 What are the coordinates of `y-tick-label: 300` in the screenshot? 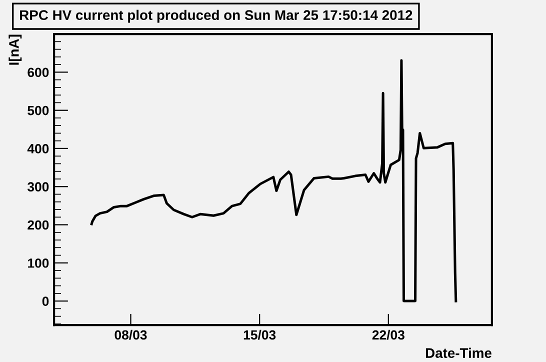 It's located at (38, 187).